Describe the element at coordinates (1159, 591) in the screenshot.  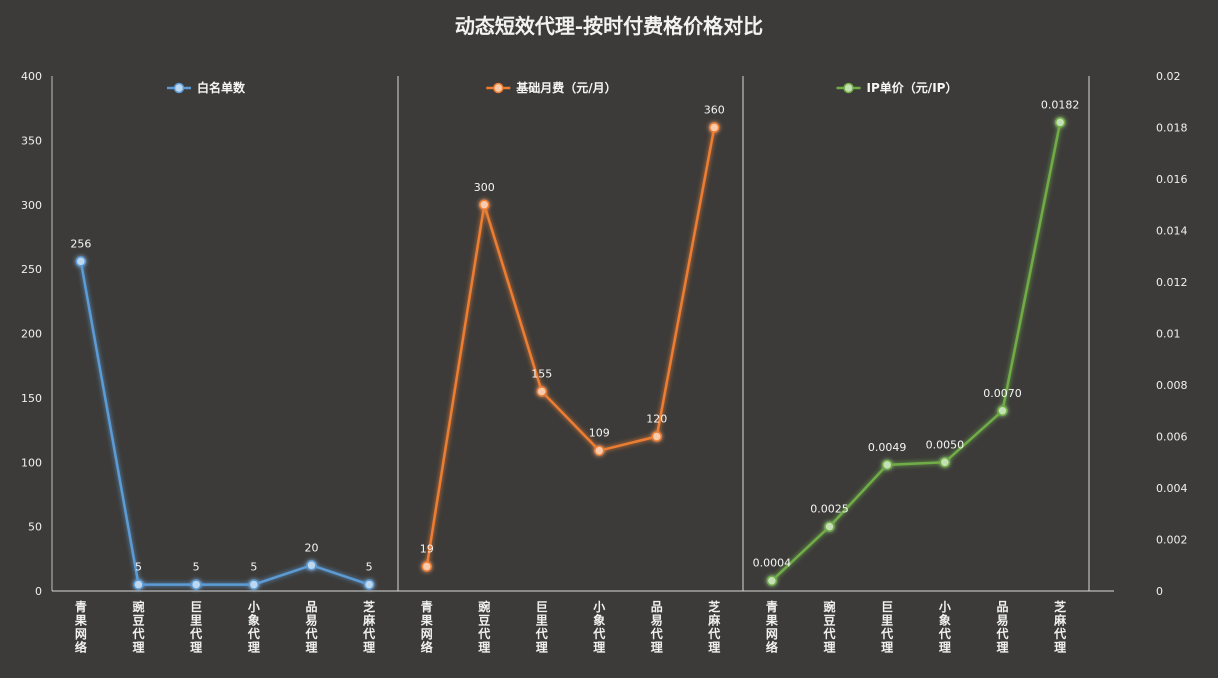
I see `right-axis-tick-label: 0` at that location.